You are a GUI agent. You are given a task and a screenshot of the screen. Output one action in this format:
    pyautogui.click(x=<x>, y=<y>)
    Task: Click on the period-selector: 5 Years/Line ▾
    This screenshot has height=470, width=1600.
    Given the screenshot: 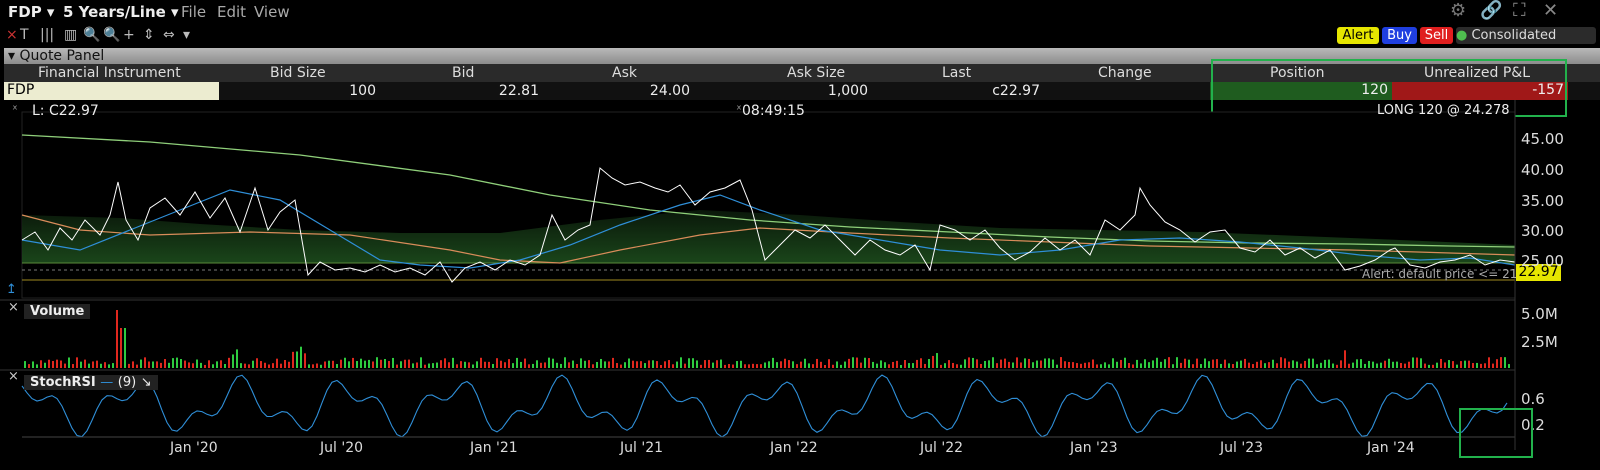 What is the action you would take?
    pyautogui.click(x=121, y=12)
    